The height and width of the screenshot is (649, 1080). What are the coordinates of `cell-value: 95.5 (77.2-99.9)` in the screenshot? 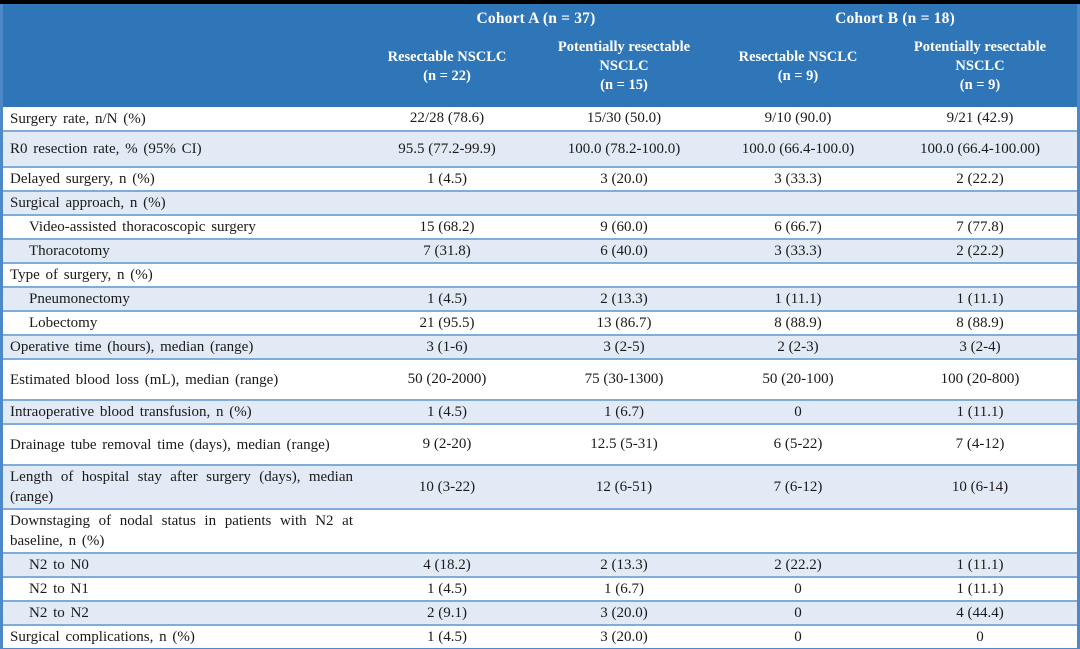 It's located at (447, 148).